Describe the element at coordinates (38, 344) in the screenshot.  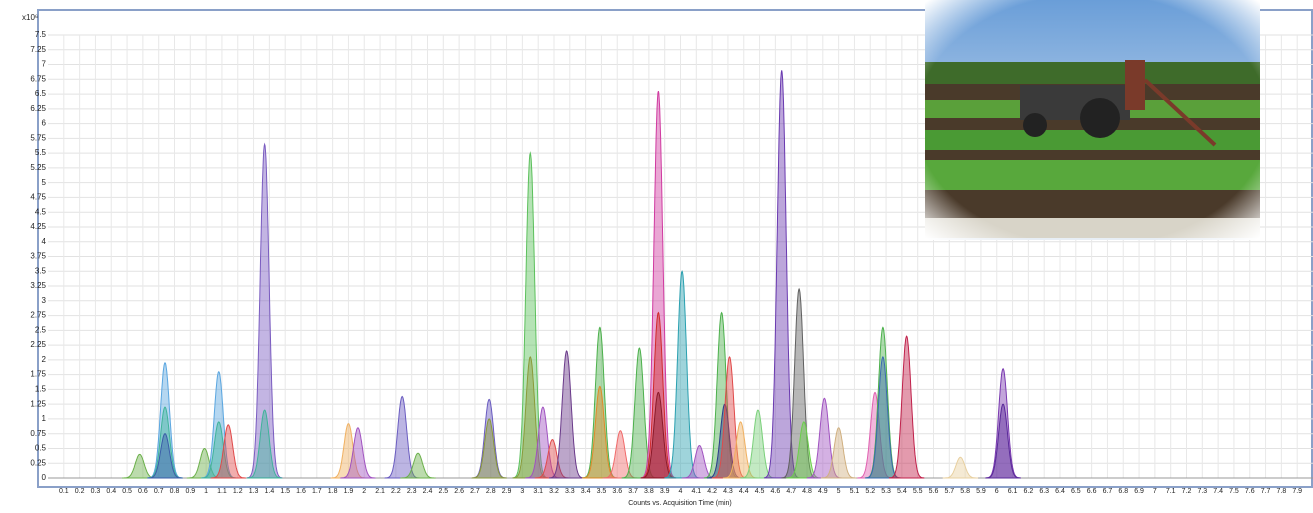
I see `y-tick-label: 2.25` at that location.